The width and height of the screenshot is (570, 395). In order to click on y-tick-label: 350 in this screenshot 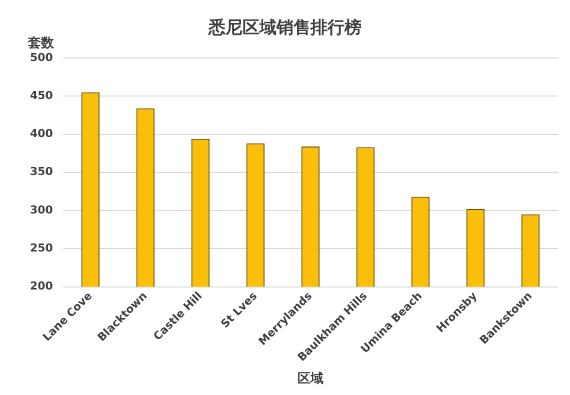, I will do `click(42, 171)`.